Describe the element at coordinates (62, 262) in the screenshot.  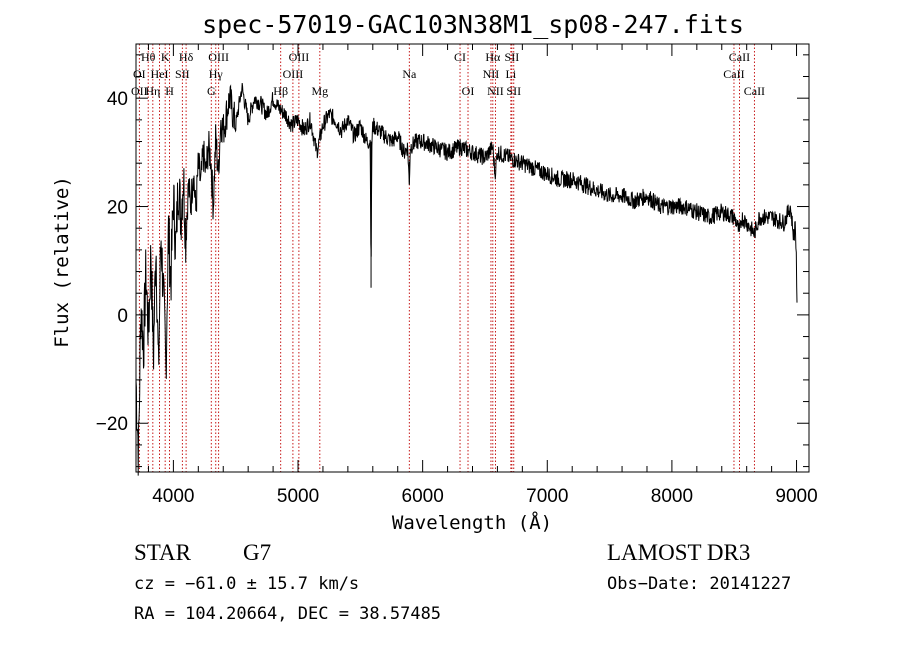
I see `y-axis-label: Flux (relative)` at that location.